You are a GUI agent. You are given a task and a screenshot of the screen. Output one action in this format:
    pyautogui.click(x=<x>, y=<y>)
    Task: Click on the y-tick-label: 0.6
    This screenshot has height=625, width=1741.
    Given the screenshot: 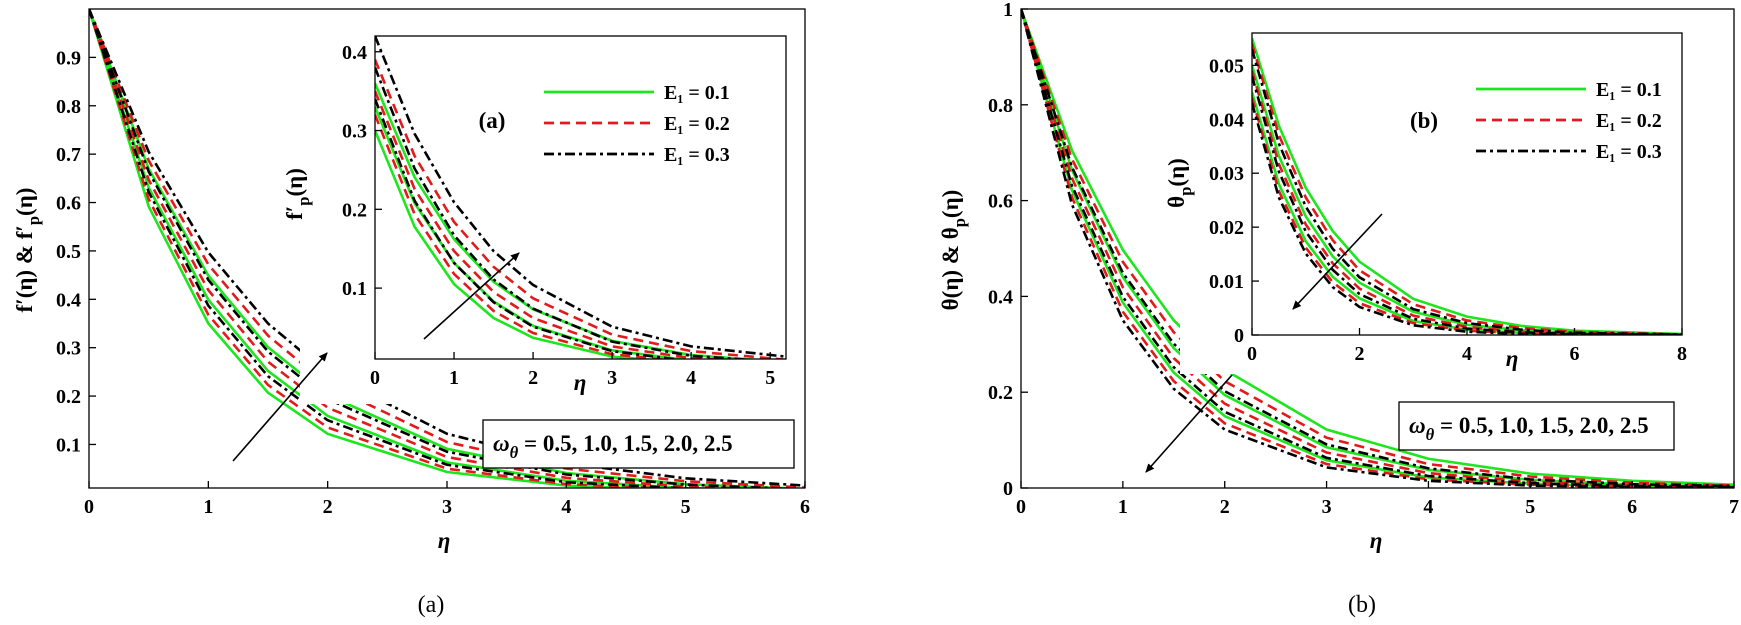 What is the action you would take?
    pyautogui.click(x=68, y=204)
    